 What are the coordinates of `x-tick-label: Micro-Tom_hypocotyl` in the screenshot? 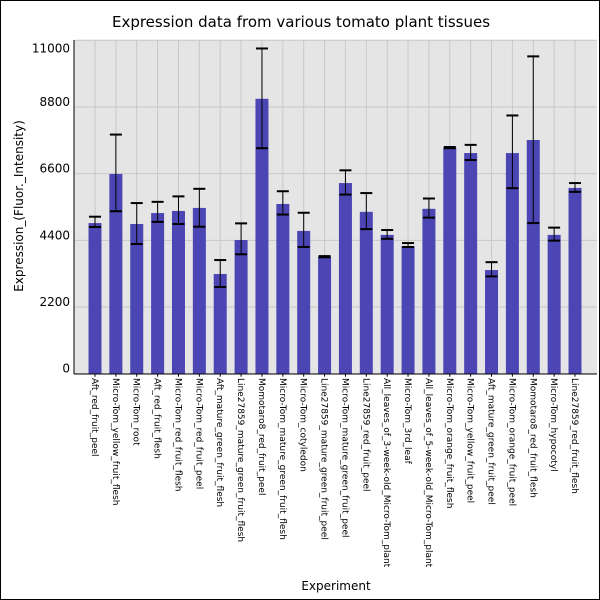 It's located at (553, 425).